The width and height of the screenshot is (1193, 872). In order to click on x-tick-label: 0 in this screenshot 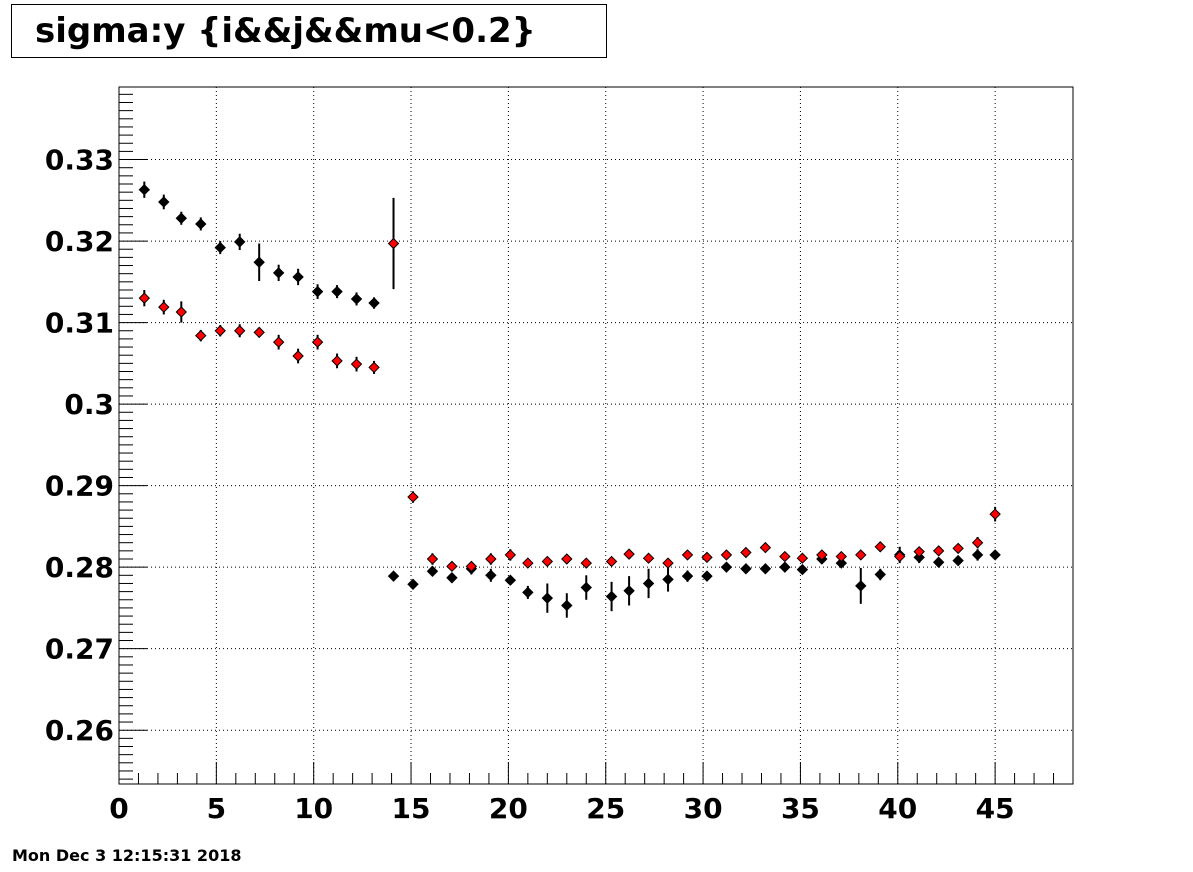, I will do `click(118, 808)`.